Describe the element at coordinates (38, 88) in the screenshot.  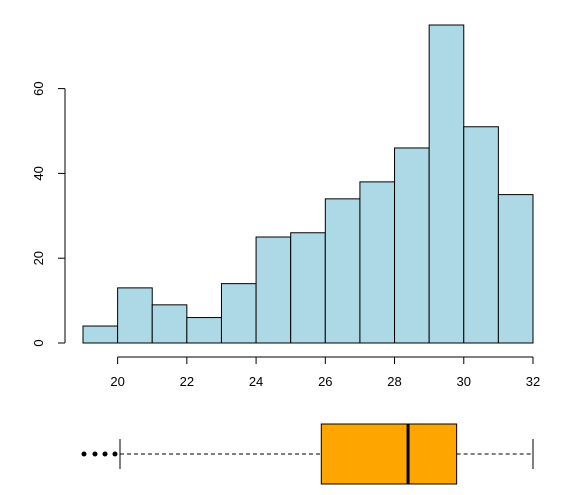
I see `y-tick-label: 60` at that location.